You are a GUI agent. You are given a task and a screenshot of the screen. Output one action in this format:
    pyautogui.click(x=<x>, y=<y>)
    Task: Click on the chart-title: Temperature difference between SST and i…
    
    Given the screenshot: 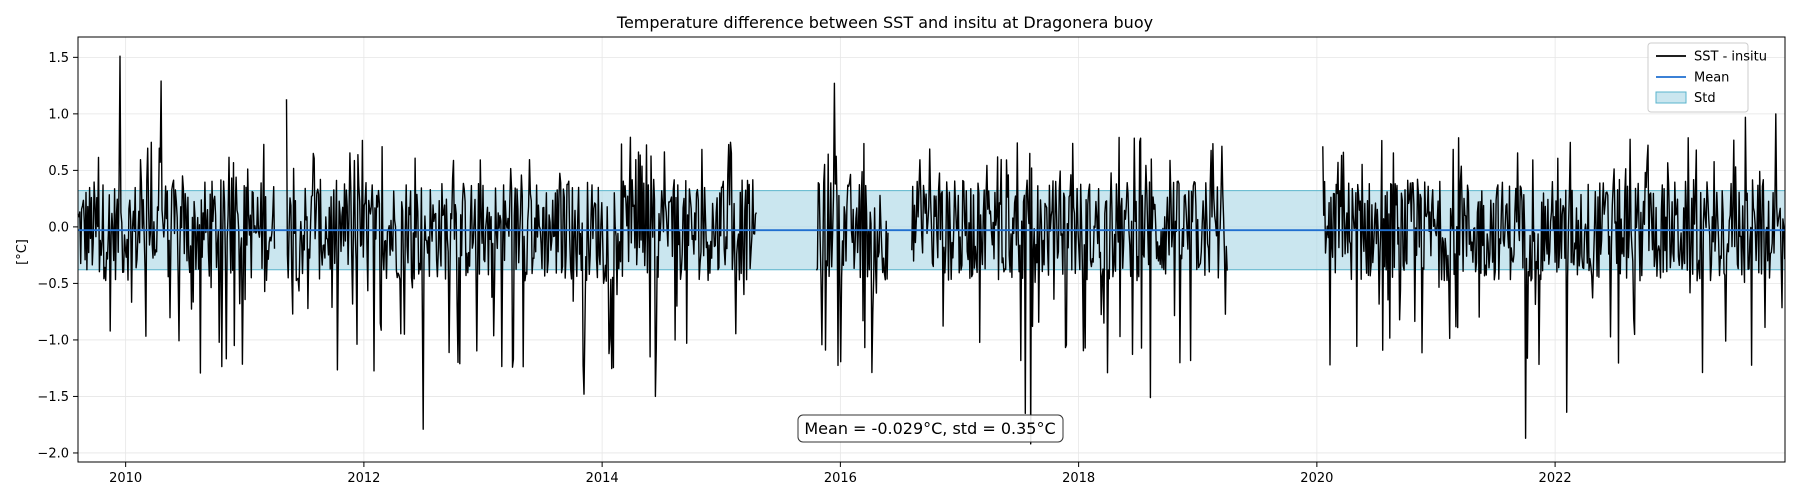 What is the action you would take?
    pyautogui.click(x=884, y=22)
    